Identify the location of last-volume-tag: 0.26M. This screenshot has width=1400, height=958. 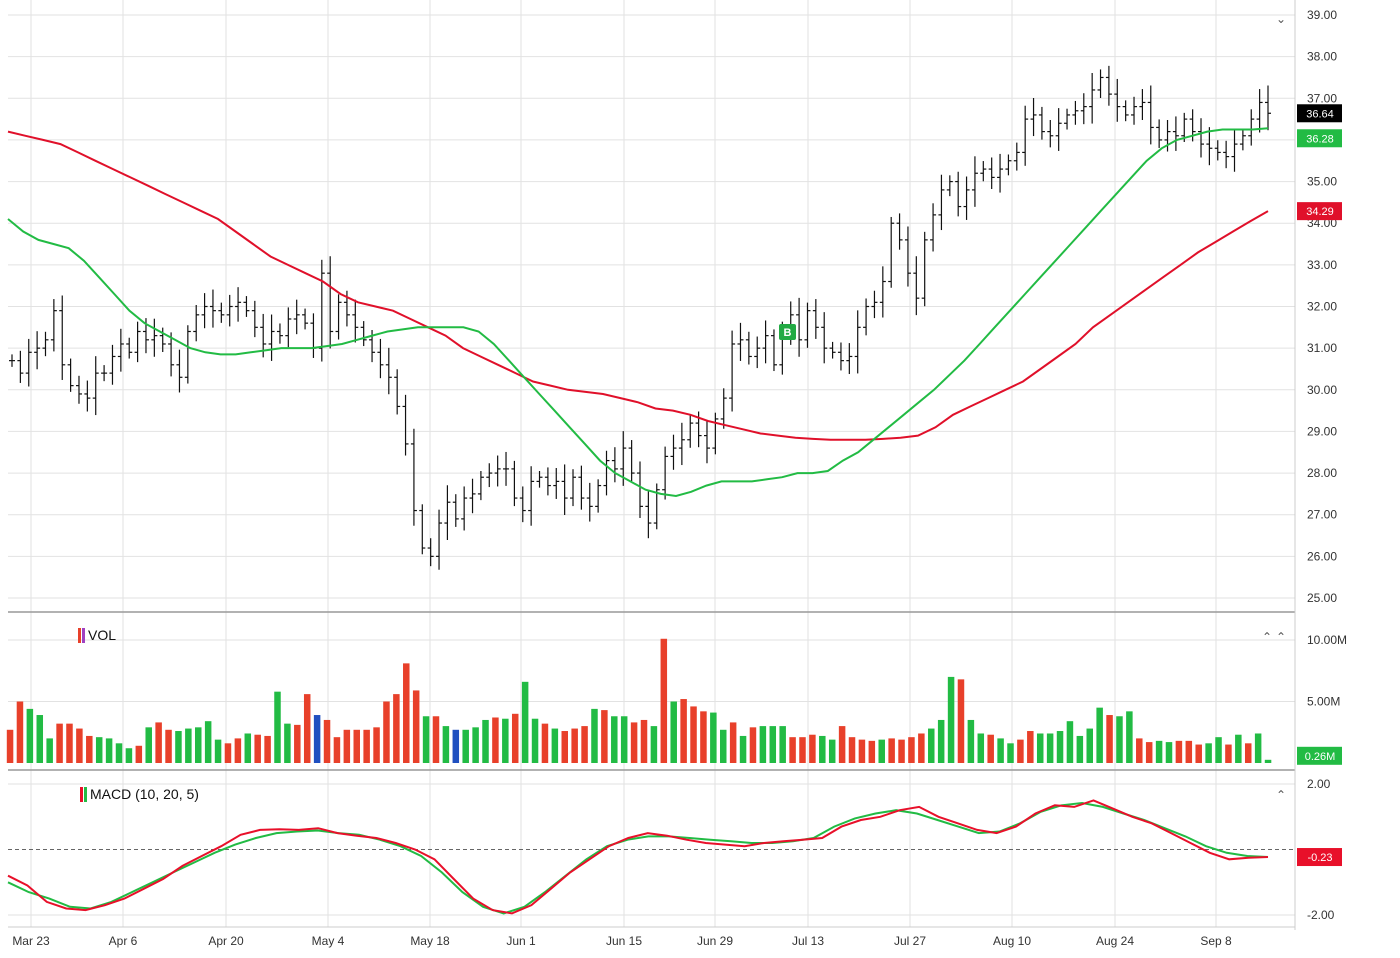
(1319, 755).